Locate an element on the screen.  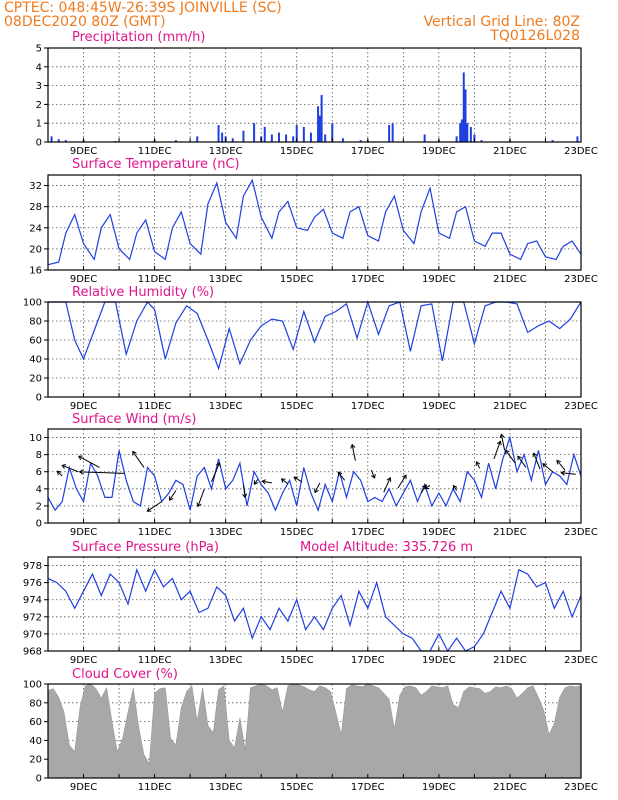
pressure-date-label: 15DEC is located at coordinates (297, 660).